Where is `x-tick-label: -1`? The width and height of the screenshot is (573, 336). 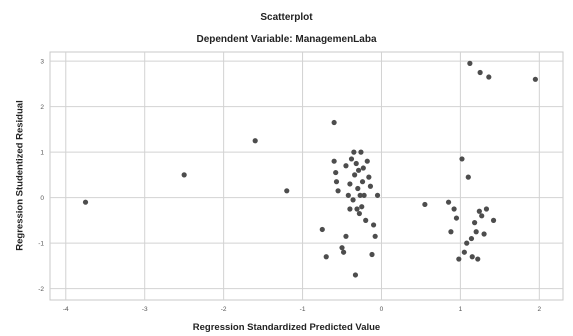 x-tick-label: -1 is located at coordinates (303, 309).